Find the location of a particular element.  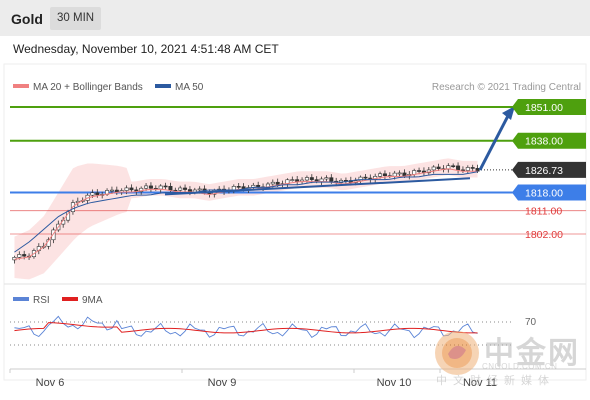

ma50-legend-label: MA 50 is located at coordinates (189, 87).